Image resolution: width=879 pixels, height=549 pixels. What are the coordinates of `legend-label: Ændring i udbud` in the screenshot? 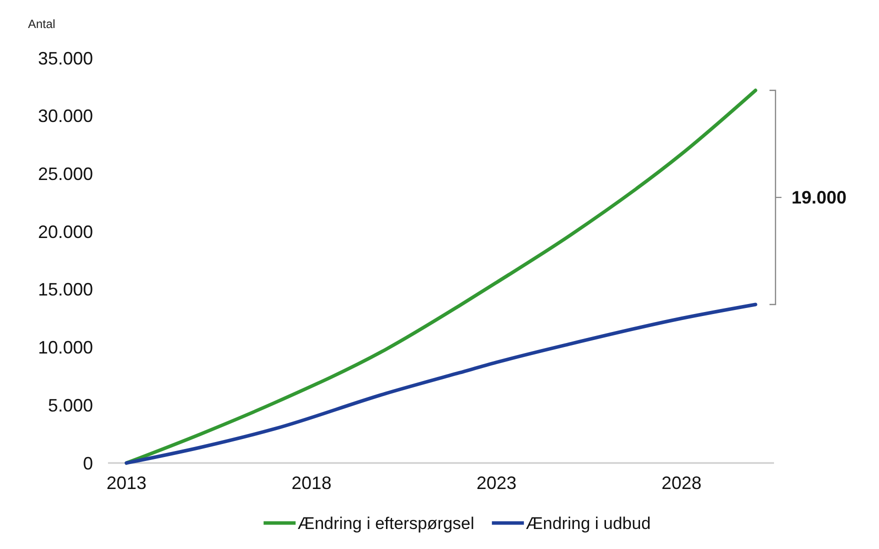 It's located at (588, 523).